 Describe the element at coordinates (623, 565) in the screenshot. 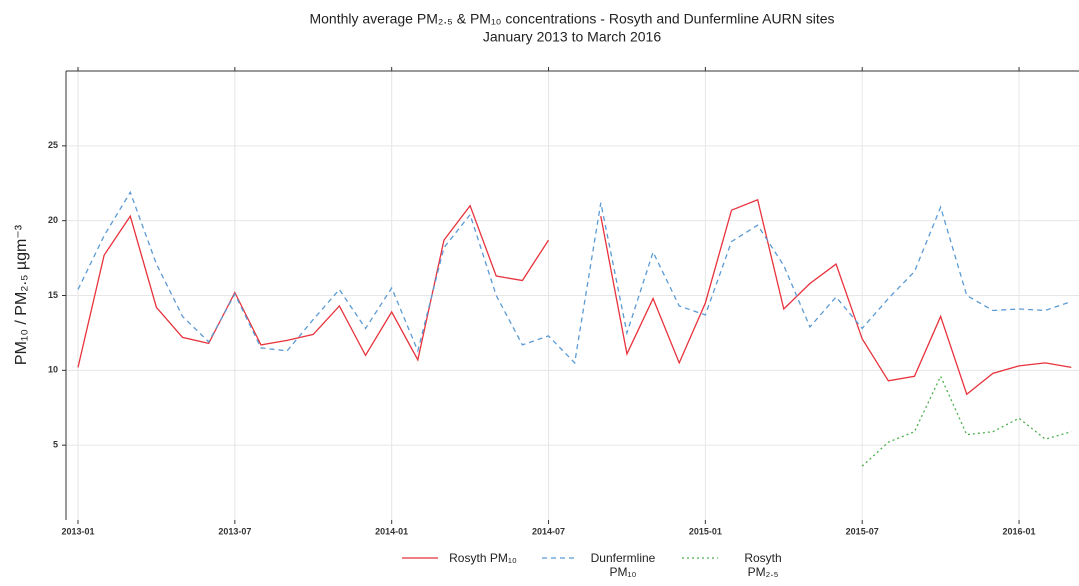

I see `legend-label: Dunfermline PM₁₀` at that location.